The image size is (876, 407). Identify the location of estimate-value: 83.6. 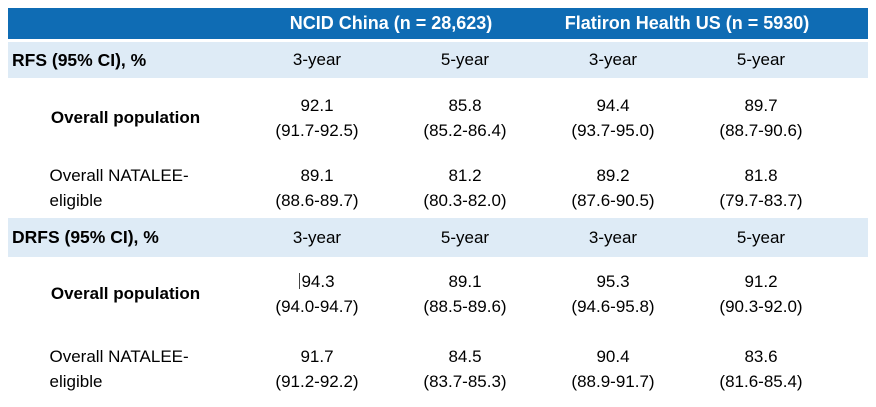
(761, 356).